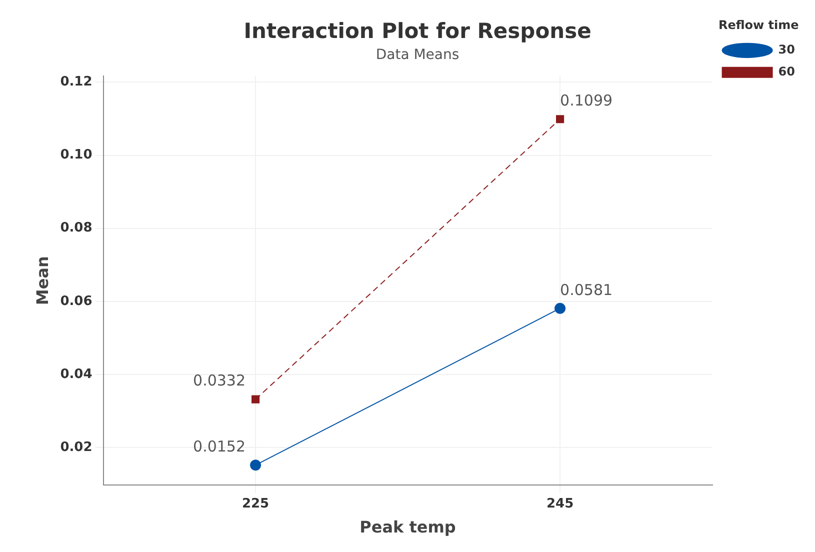 The width and height of the screenshot is (815, 552). What do you see at coordinates (256, 504) in the screenshot?
I see `x-tick-label: 225` at bounding box center [256, 504].